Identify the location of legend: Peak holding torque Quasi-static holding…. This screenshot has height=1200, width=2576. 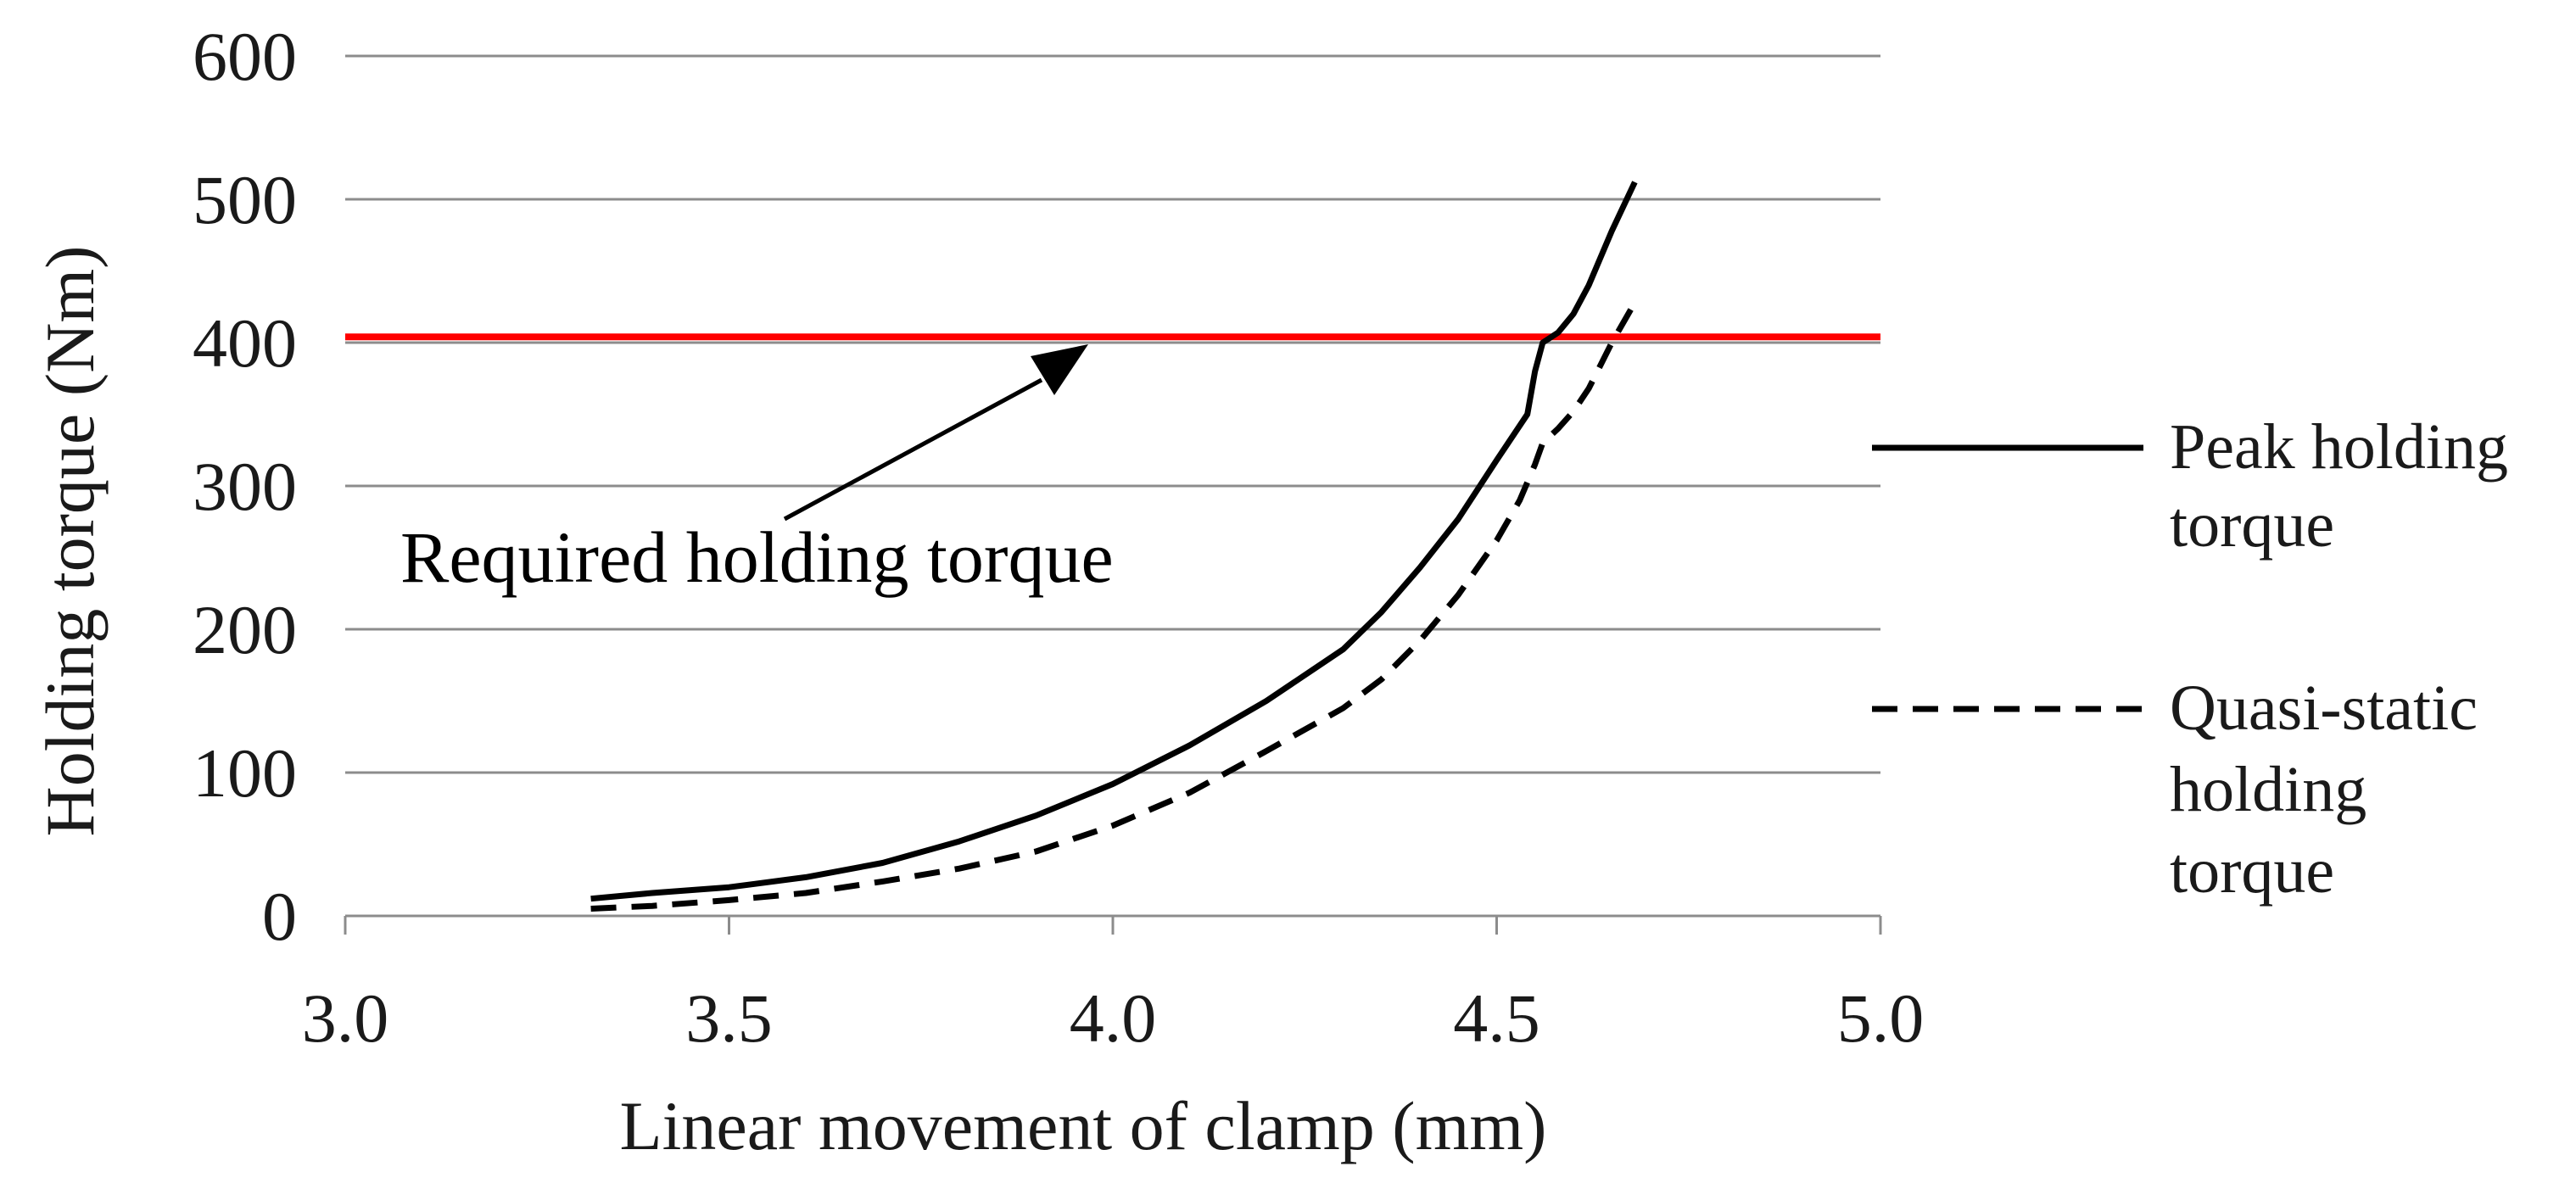
(2198, 659).